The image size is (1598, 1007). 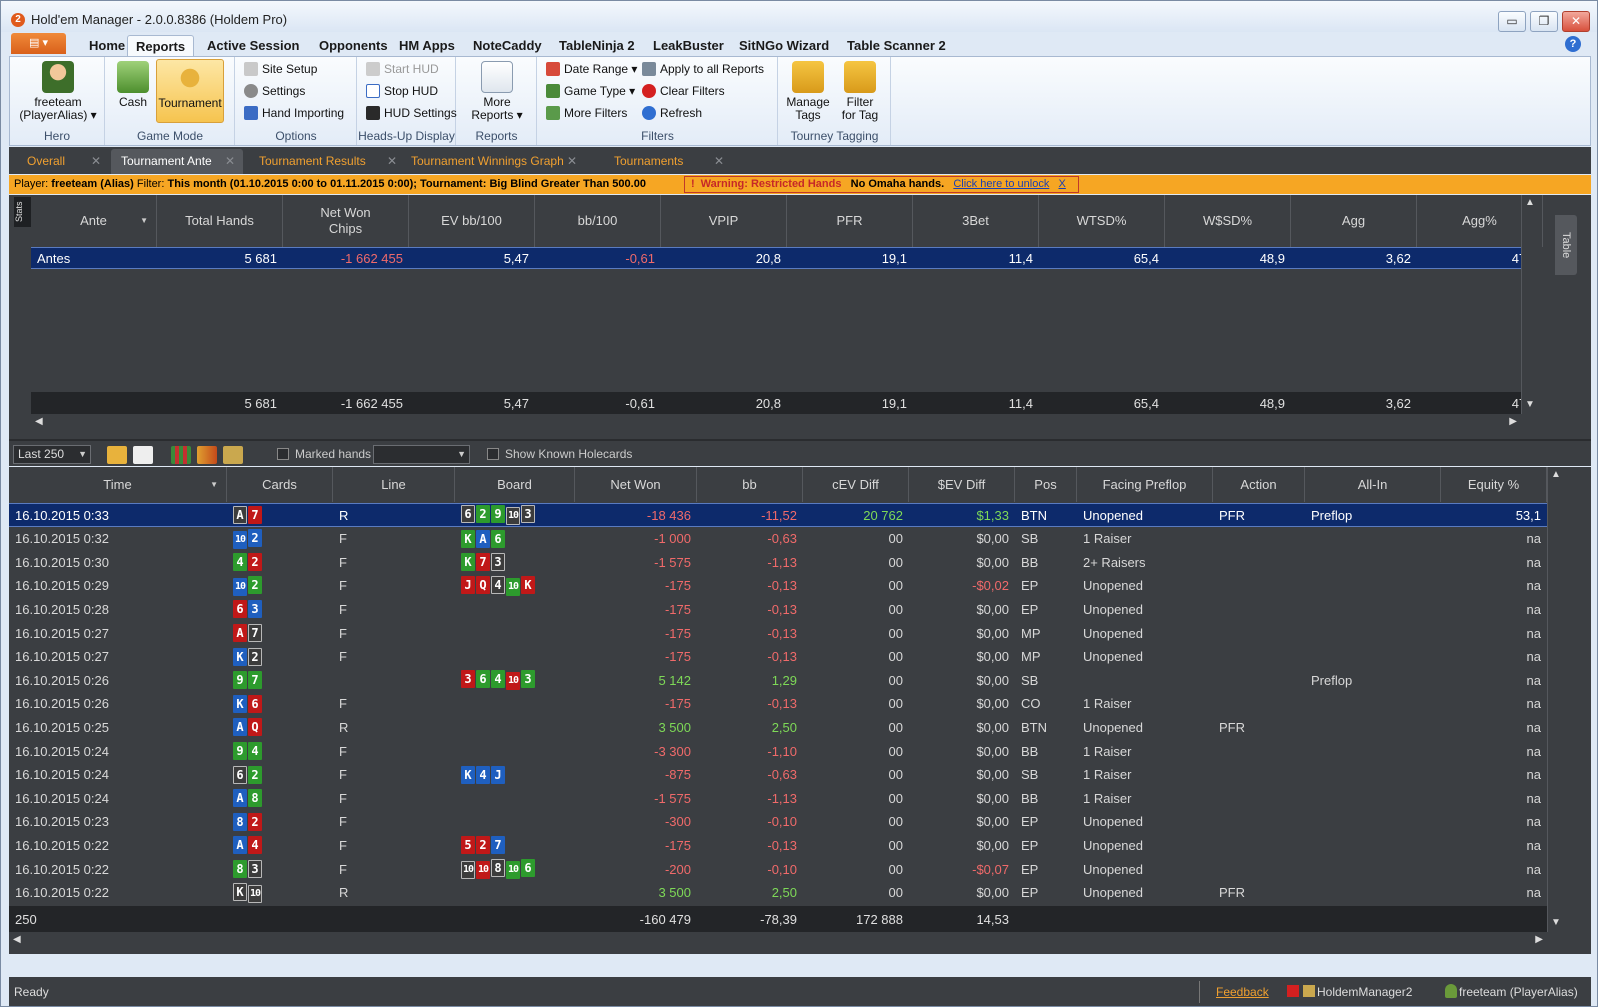 What do you see at coordinates (591, 69) in the screenshot?
I see `date-range-button: Date Range ▾` at bounding box center [591, 69].